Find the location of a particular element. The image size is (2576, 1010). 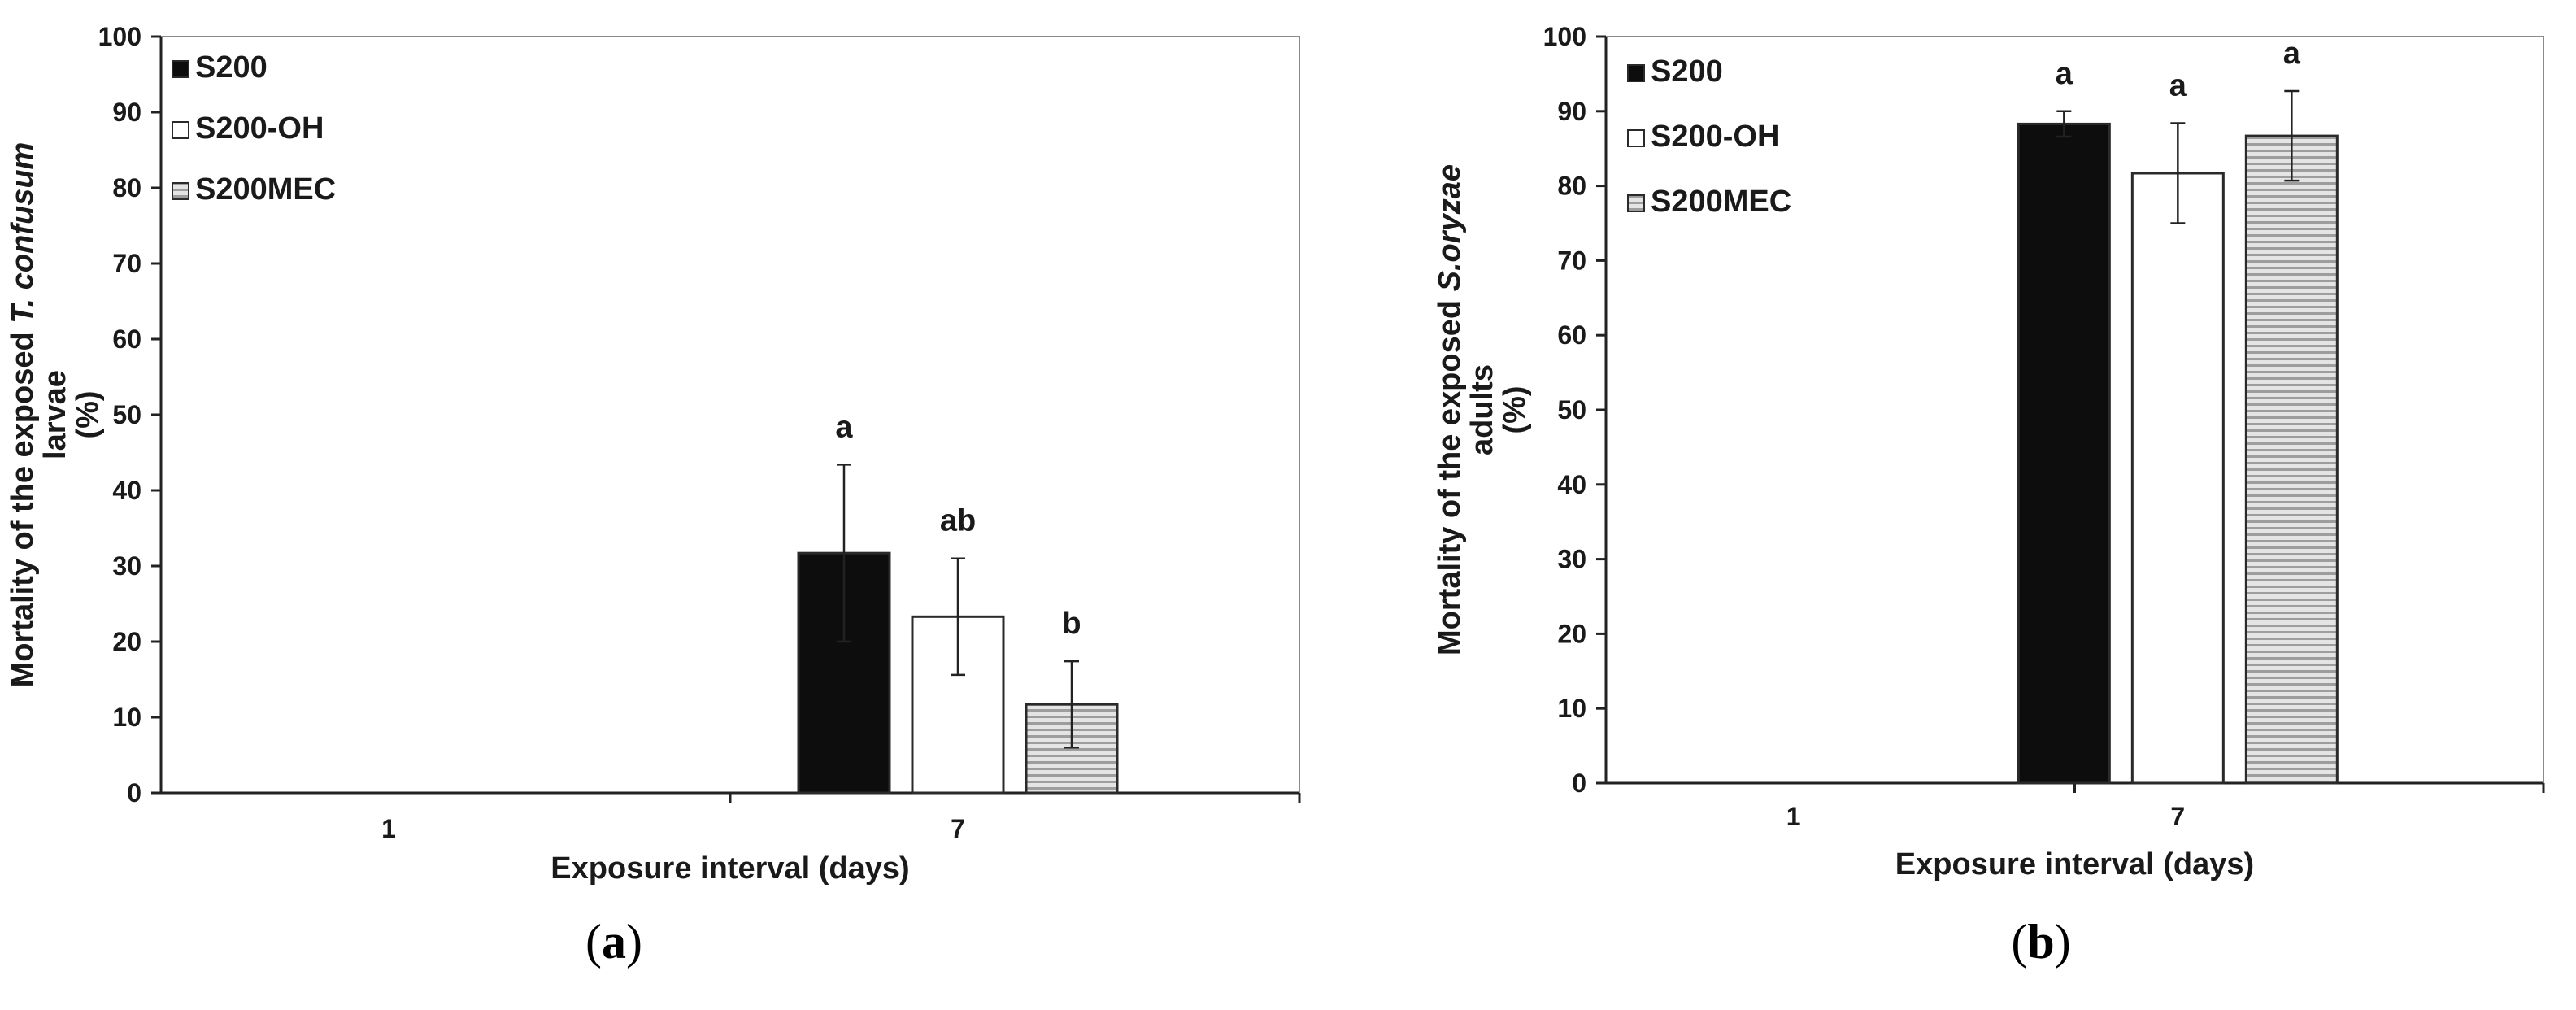

panel-caption: (a) is located at coordinates (614, 942).